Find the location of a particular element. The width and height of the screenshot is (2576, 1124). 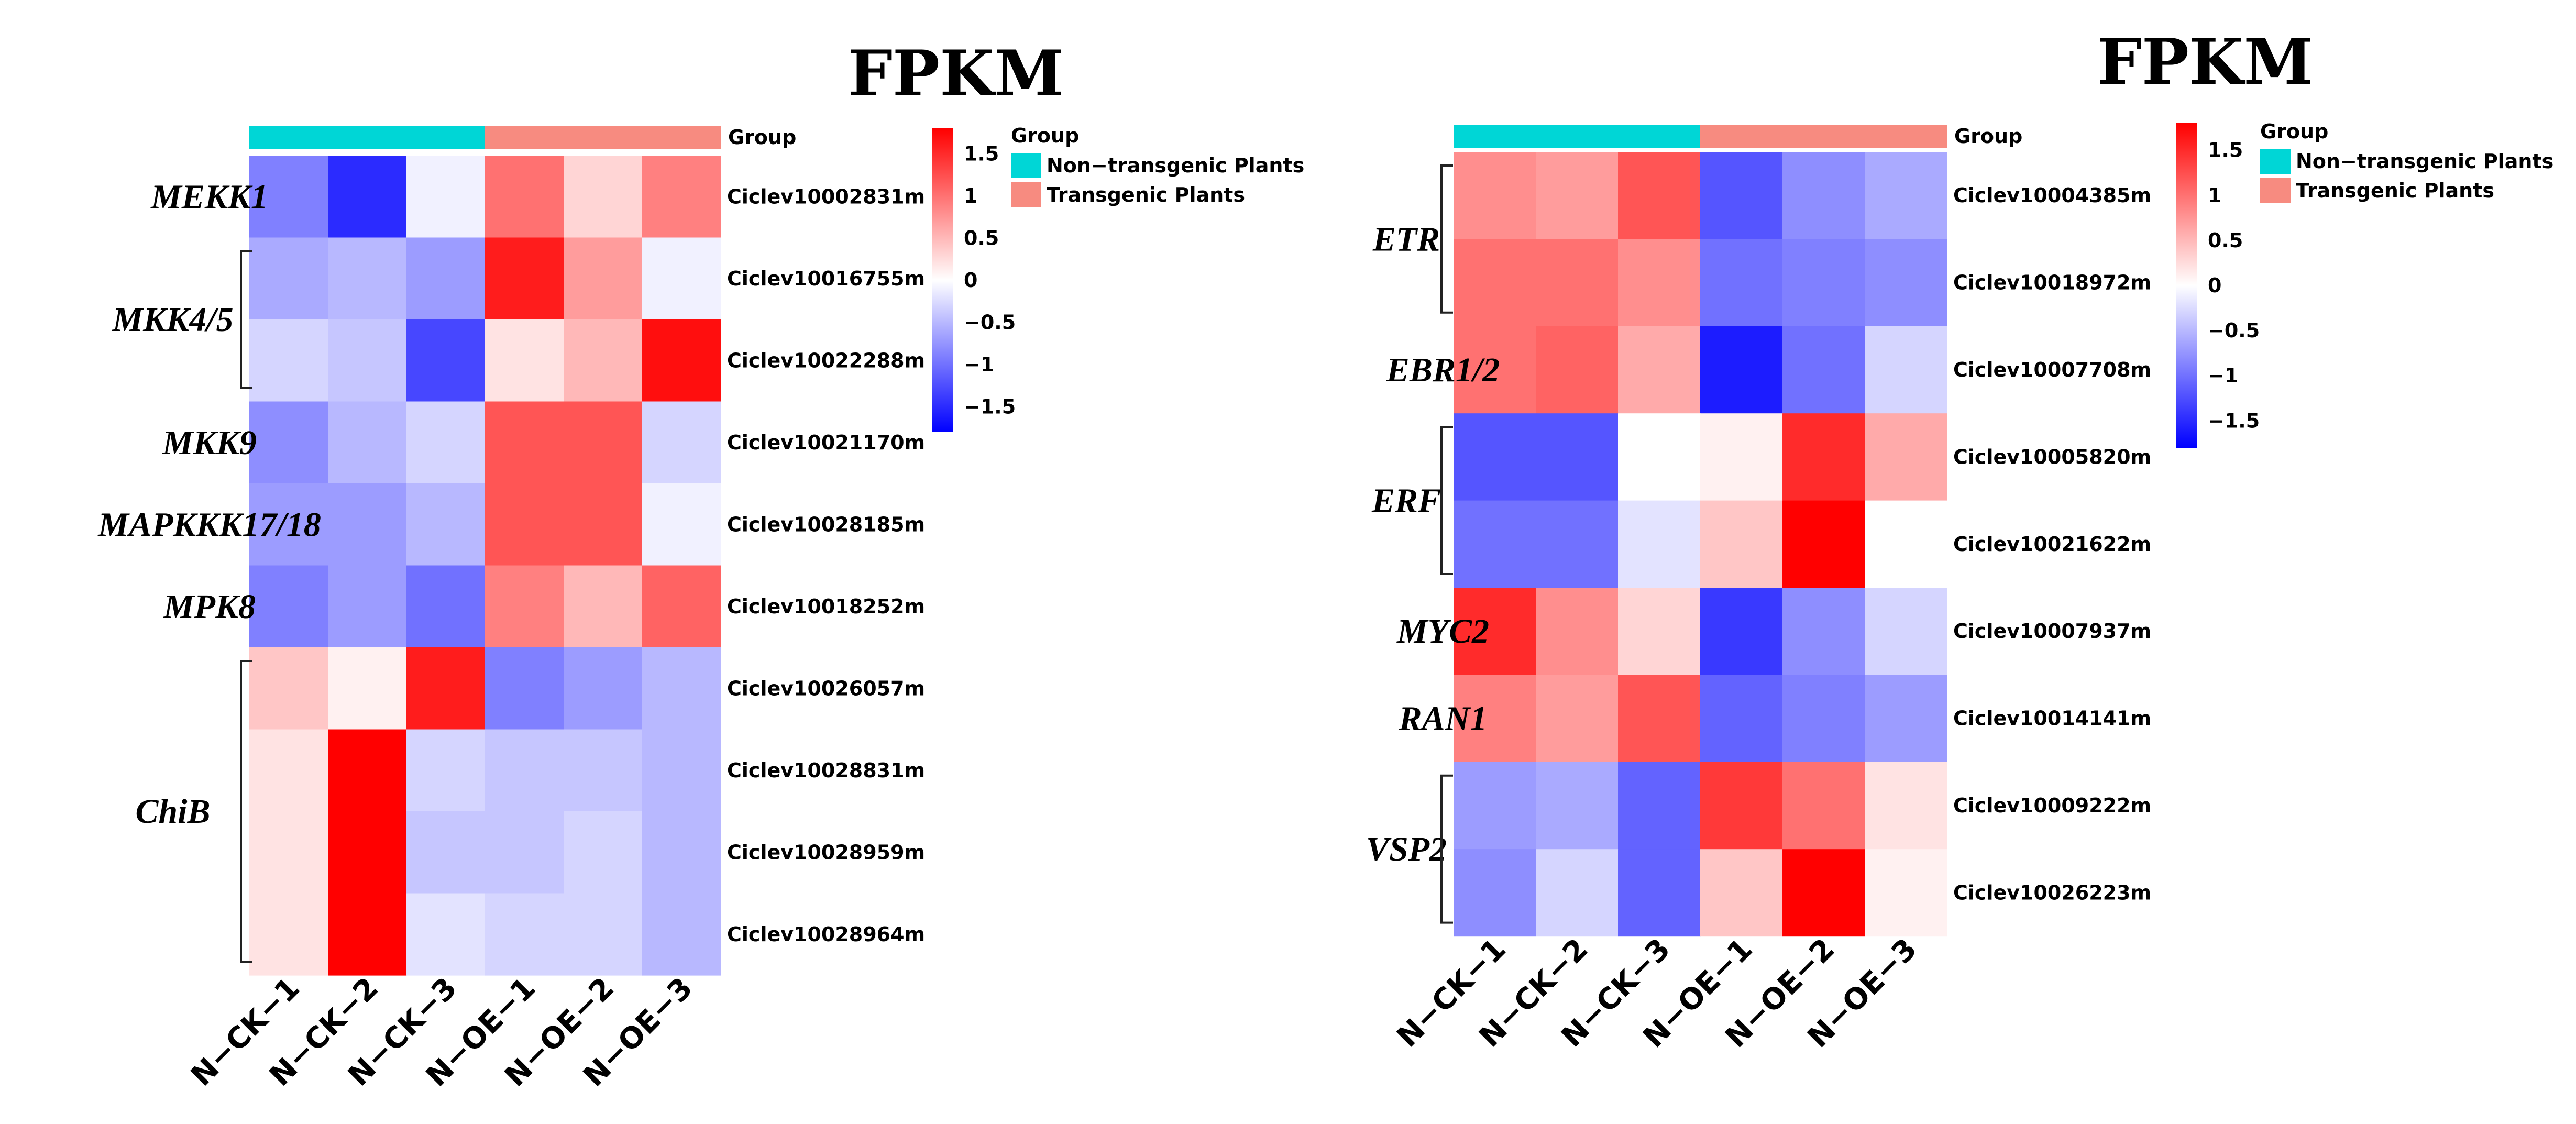

gene-group-label: ETR is located at coordinates (1406, 239).